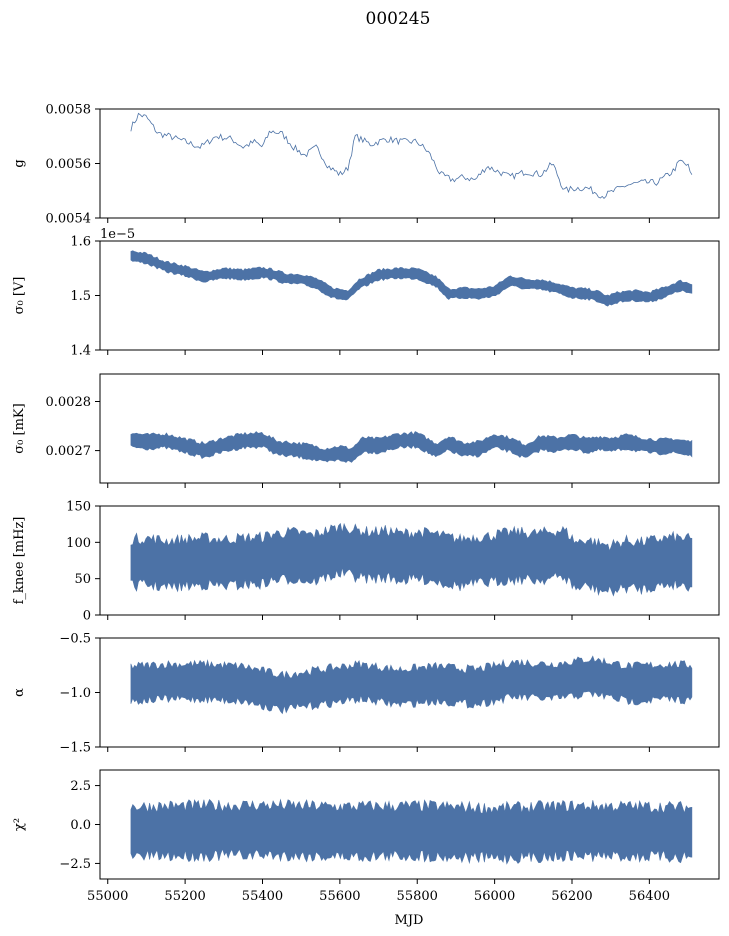 The width and height of the screenshot is (729, 936). Describe the element at coordinates (80, 786) in the screenshot. I see `y-tick-label: 2.5` at that location.